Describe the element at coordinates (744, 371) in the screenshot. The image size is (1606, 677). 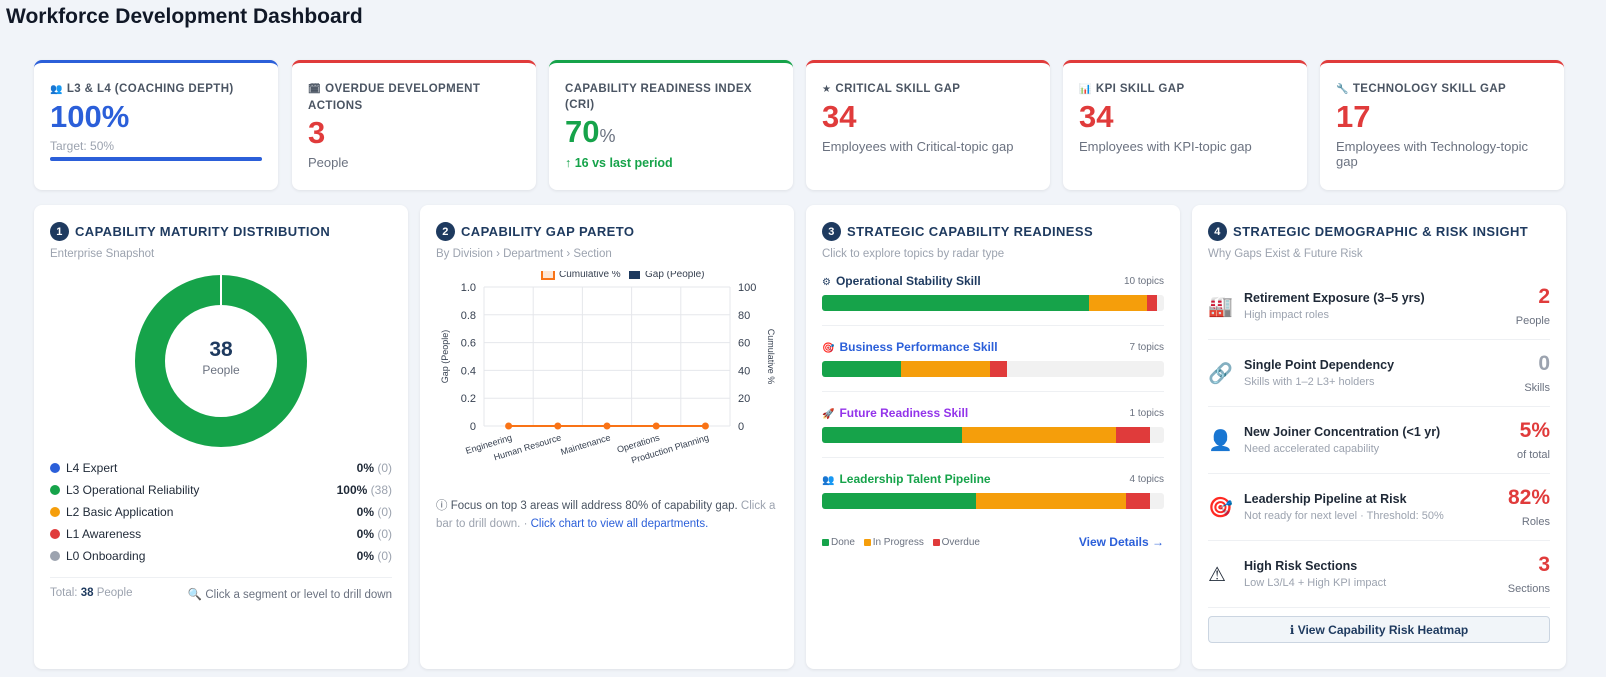
I see `y2-tick-label: 40` at that location.